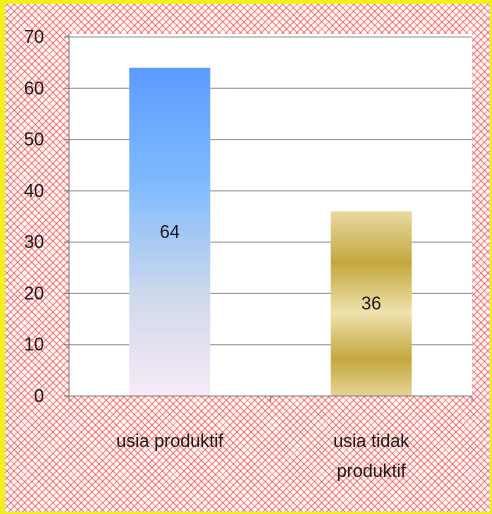 The height and width of the screenshot is (514, 492). What do you see at coordinates (371, 441) in the screenshot?
I see `x-tick-label: usia tidak` at bounding box center [371, 441].